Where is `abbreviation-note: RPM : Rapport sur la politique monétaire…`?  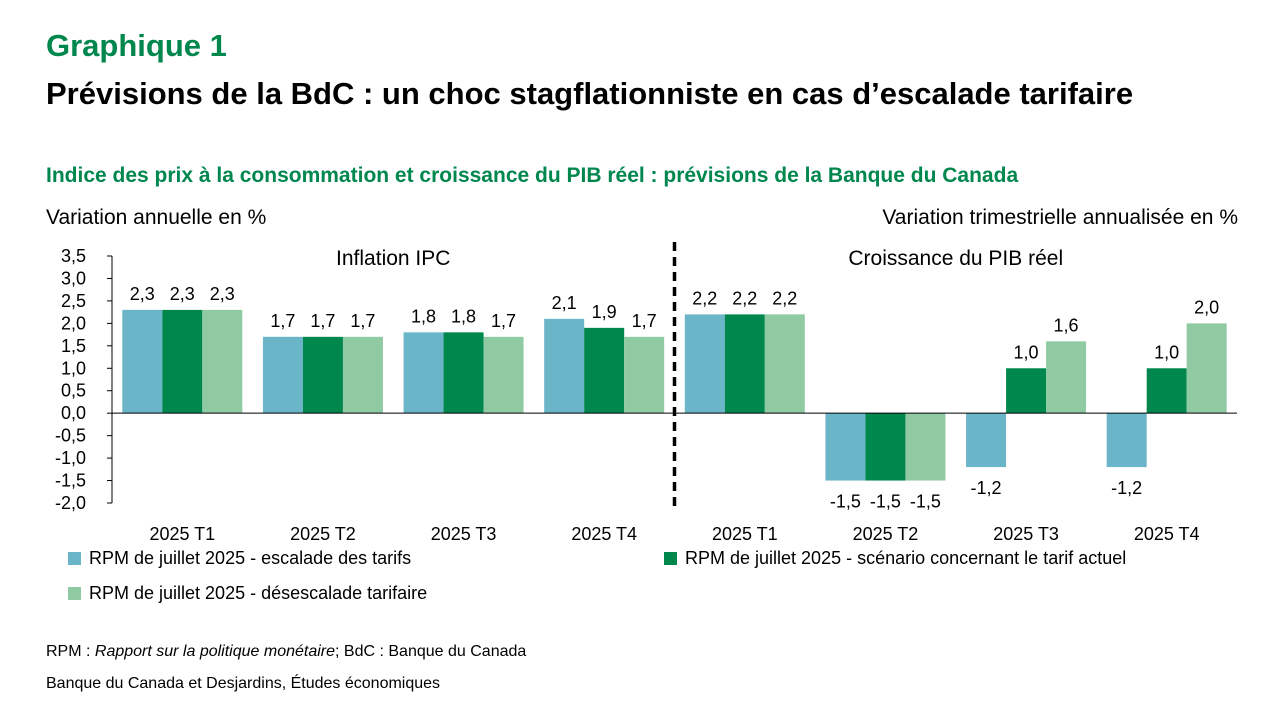 abbreviation-note: RPM : Rapport sur la politique monétaire… is located at coordinates (286, 652).